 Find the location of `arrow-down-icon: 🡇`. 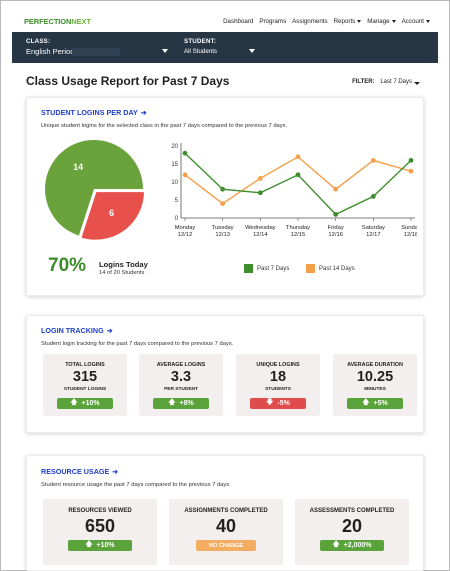

arrow-down-icon: 🡇 is located at coordinates (270, 402).